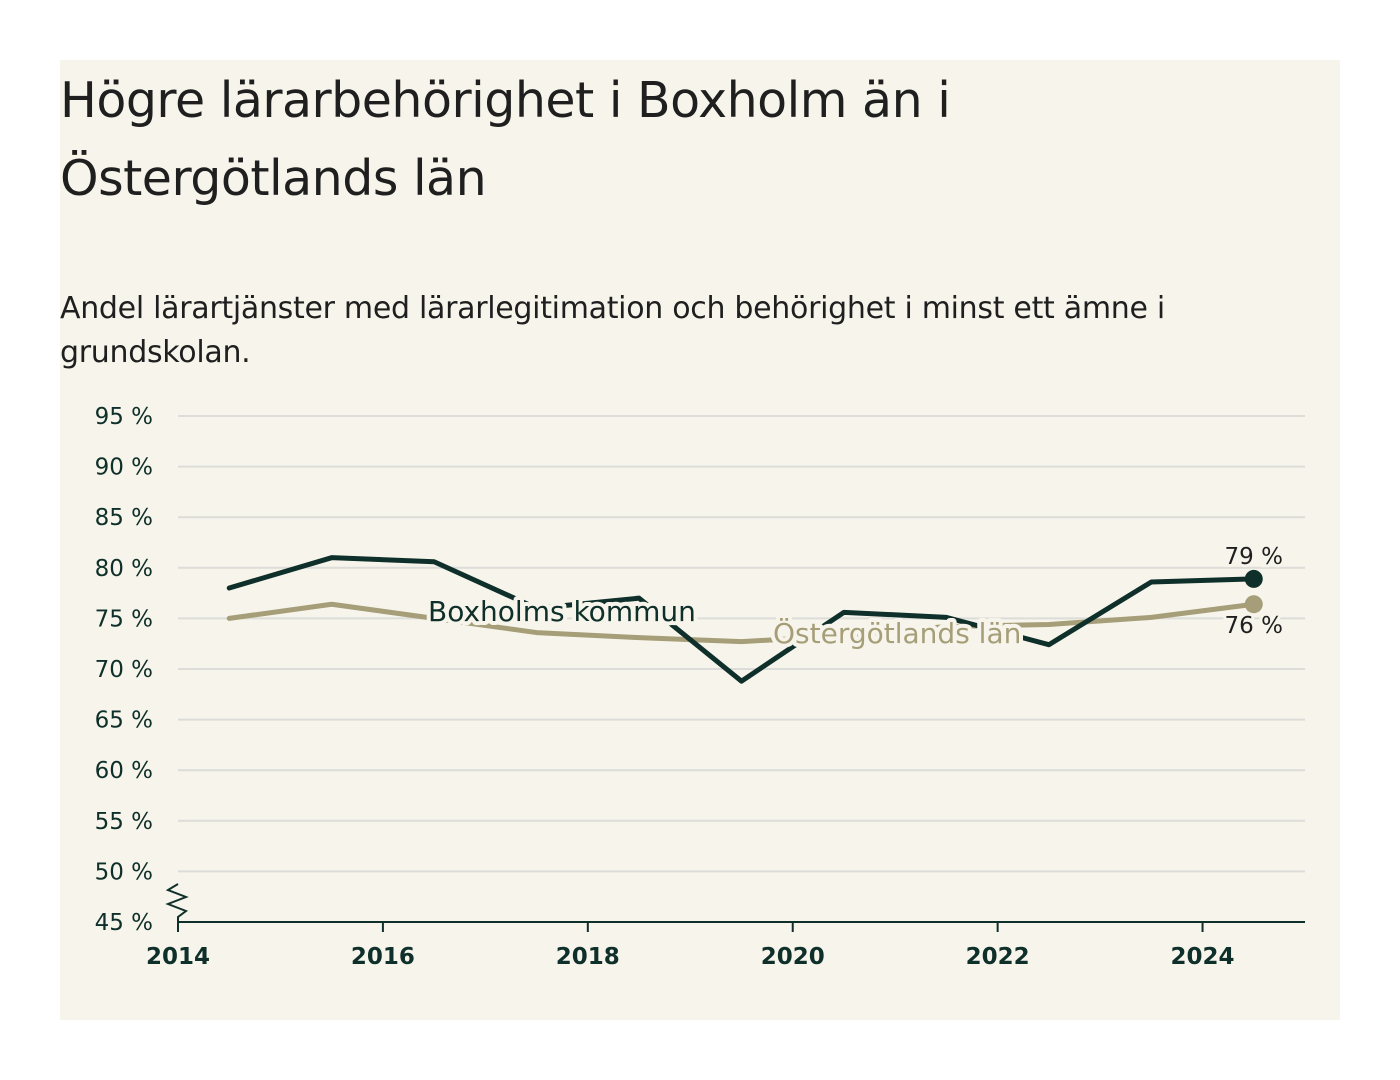 Image resolution: width=1400 pixels, height=1080 pixels. What do you see at coordinates (897, 633) in the screenshot?
I see `series-label-ostergotland: Östergötlands län` at bounding box center [897, 633].